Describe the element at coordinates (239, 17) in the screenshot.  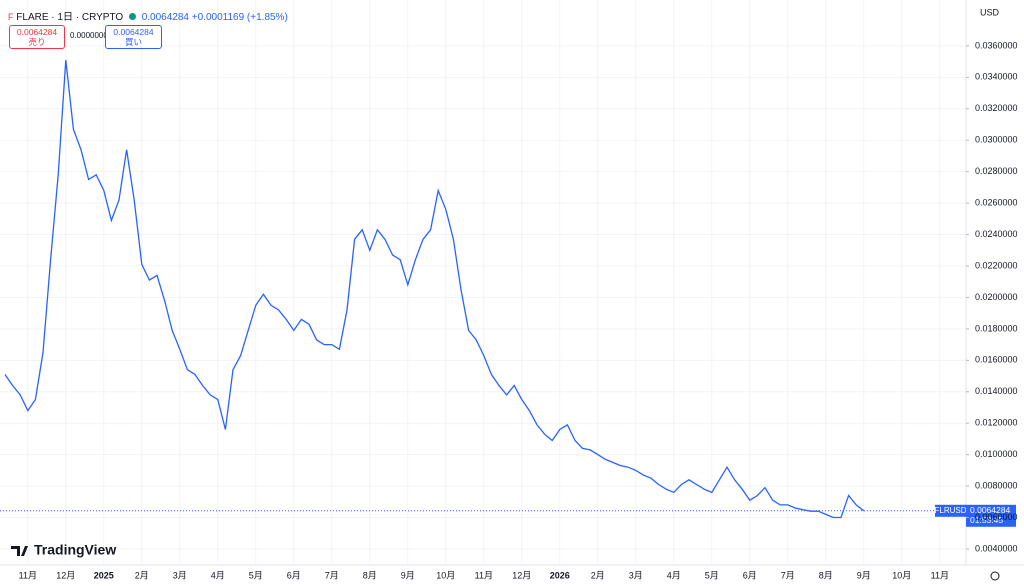
I see `price-change: +0.0001169 (+1.85%)` at that location.